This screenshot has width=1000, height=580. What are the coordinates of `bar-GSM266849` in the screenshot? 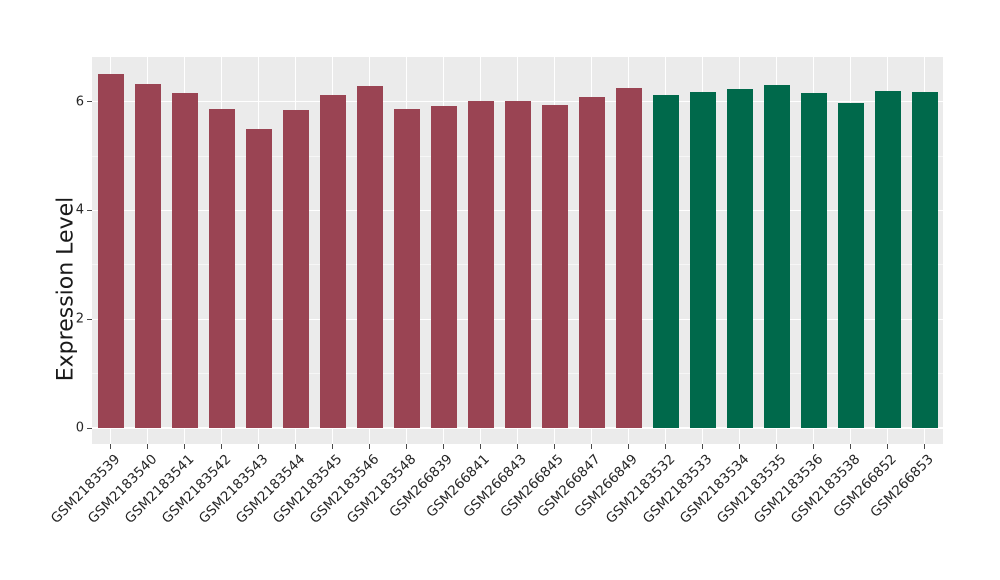 It's located at (628, 258).